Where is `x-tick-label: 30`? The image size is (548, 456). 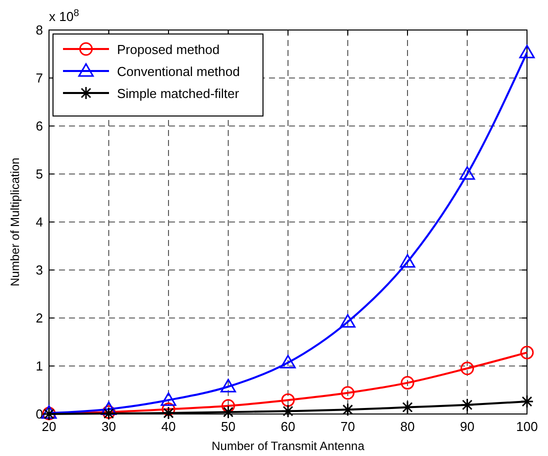 x-tick-label: 30 is located at coordinates (109, 426).